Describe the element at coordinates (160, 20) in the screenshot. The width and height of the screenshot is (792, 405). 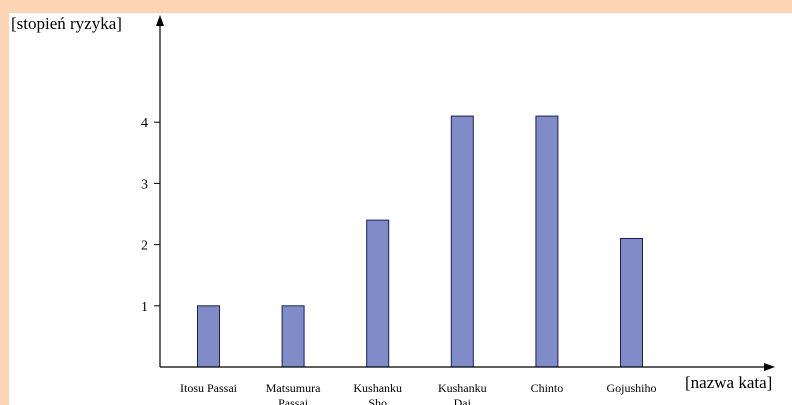
I see `y-axis-arrow` at that location.